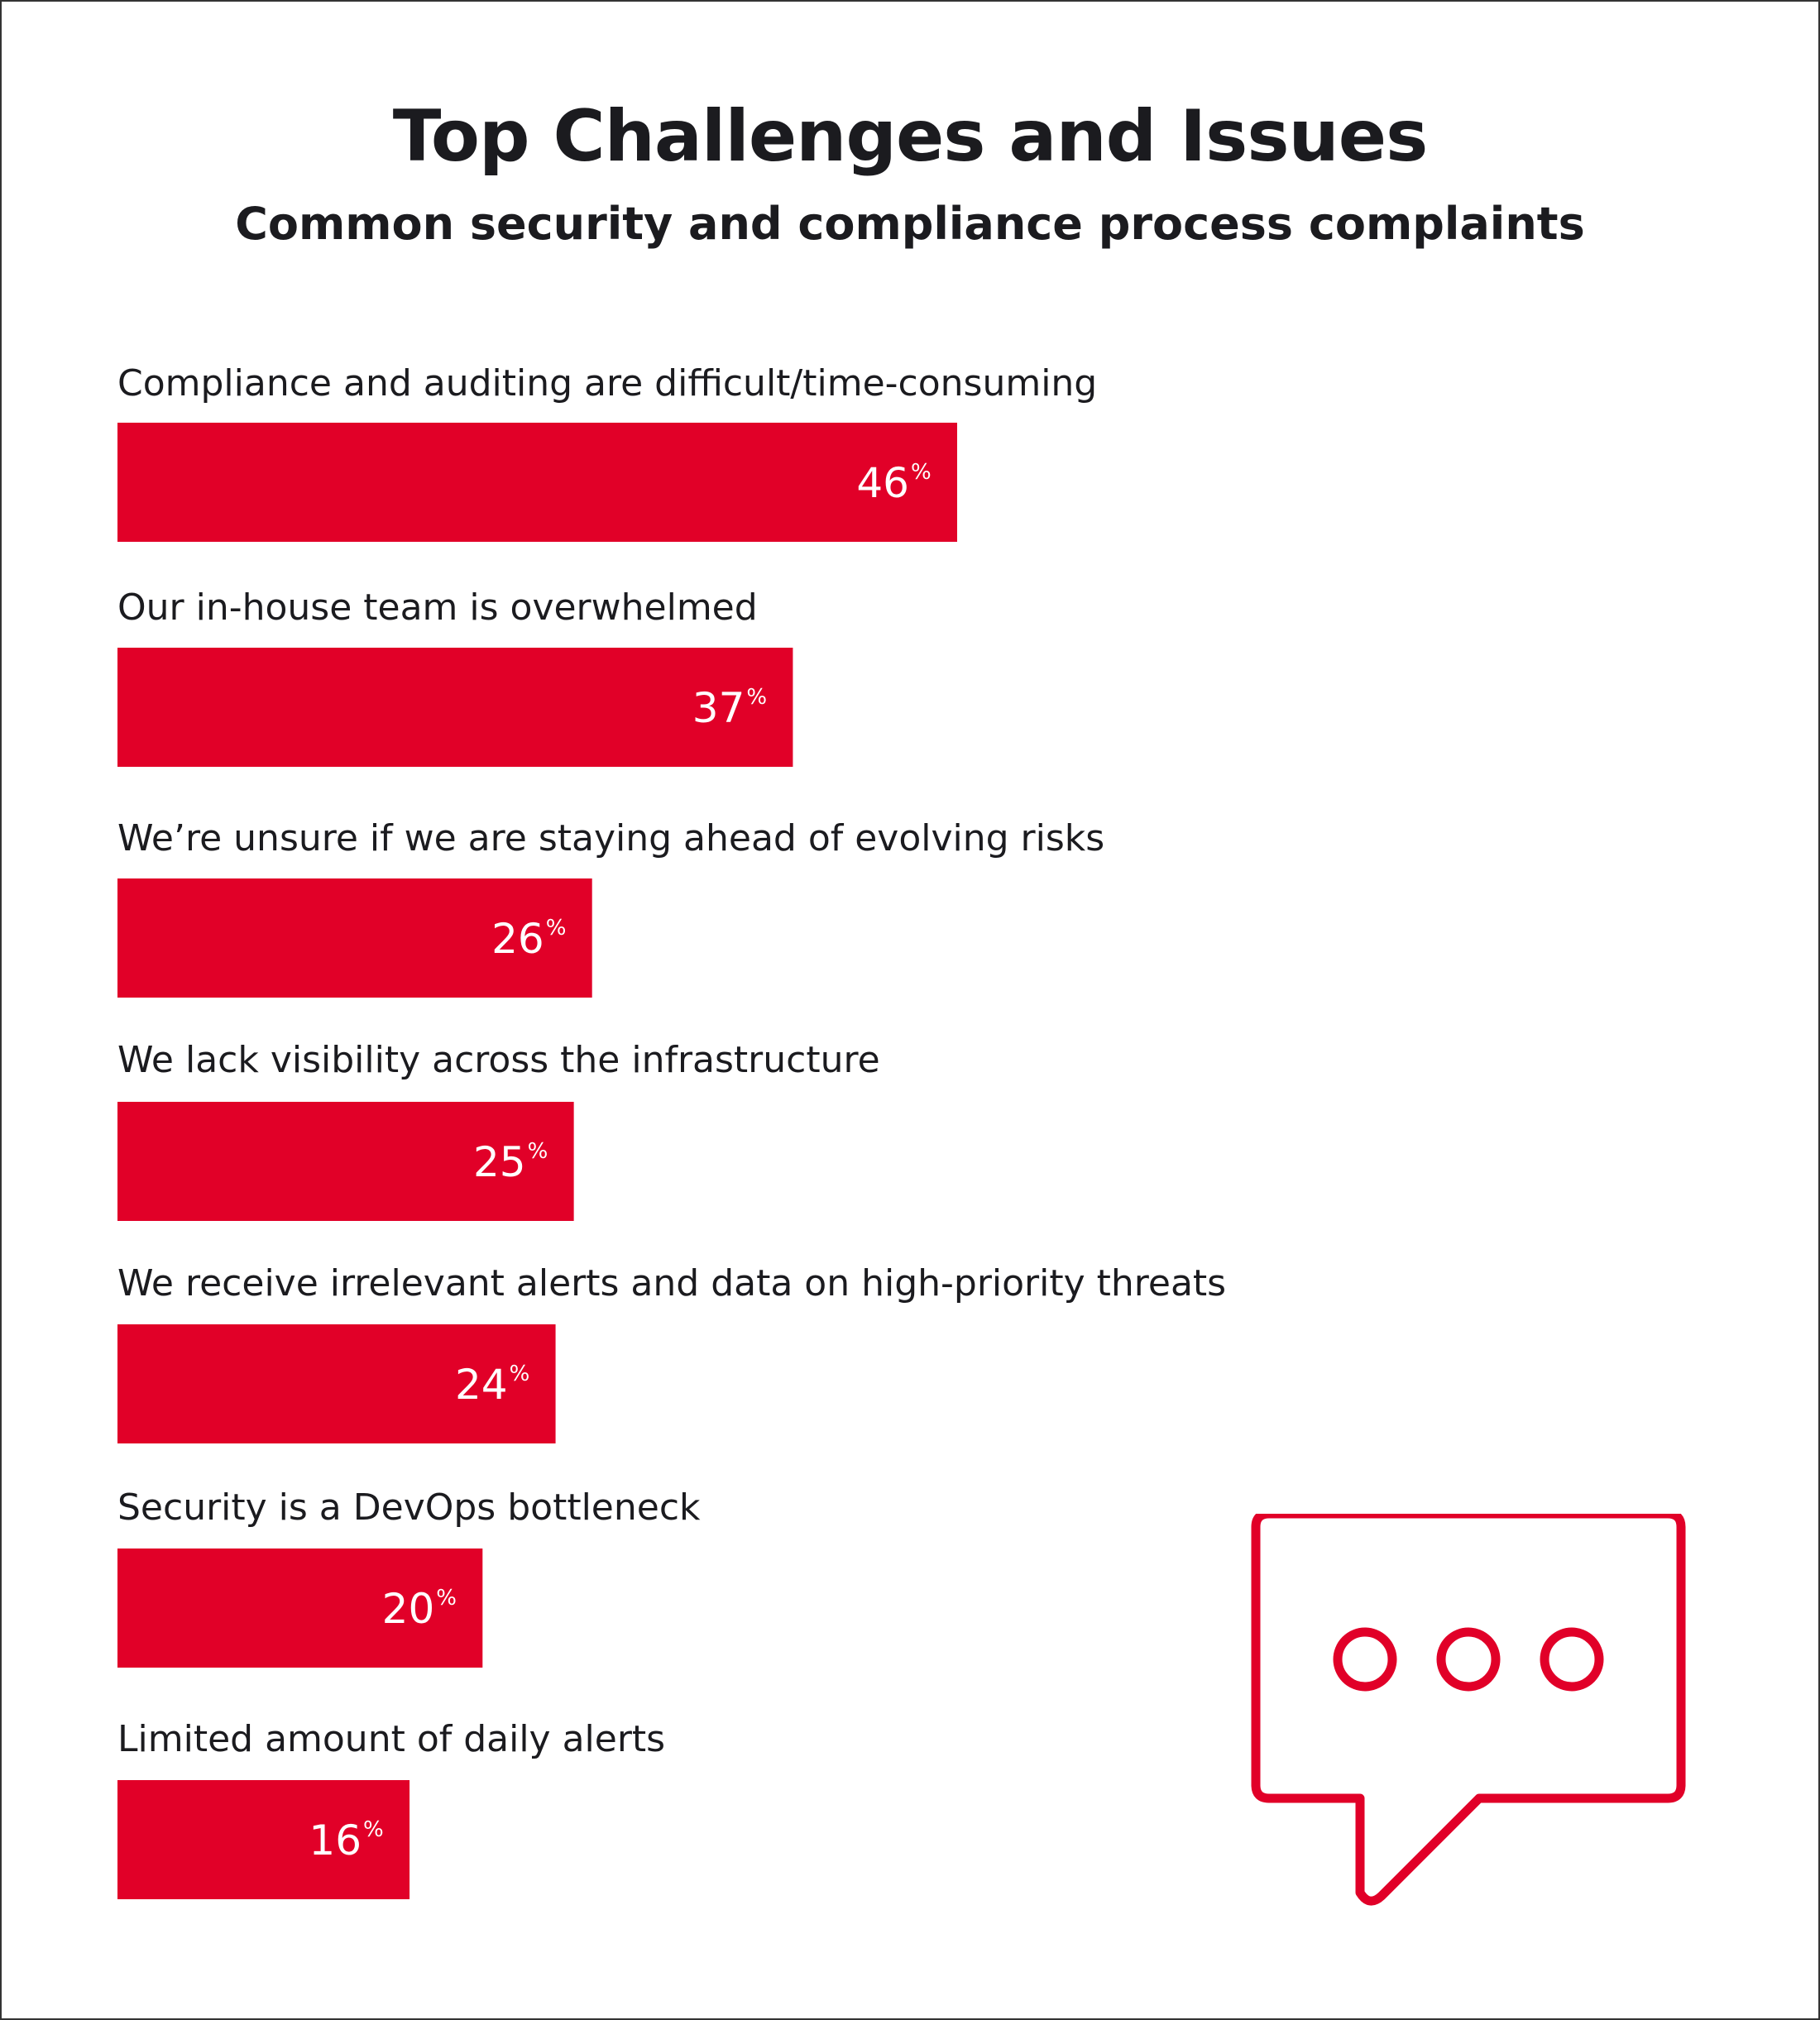 The height and width of the screenshot is (2020, 1820). I want to click on category-label: Our in-house team is overwhelmed, so click(437, 607).